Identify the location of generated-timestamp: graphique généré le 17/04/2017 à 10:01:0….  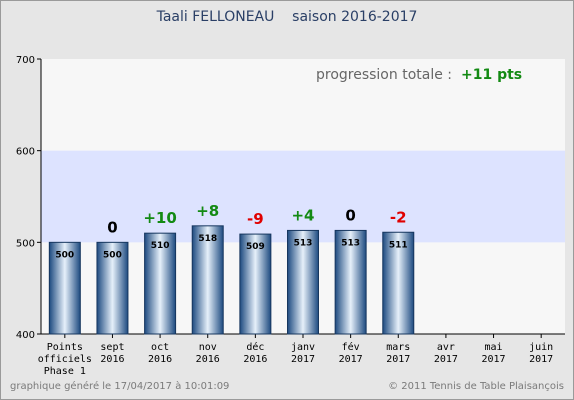
(120, 386).